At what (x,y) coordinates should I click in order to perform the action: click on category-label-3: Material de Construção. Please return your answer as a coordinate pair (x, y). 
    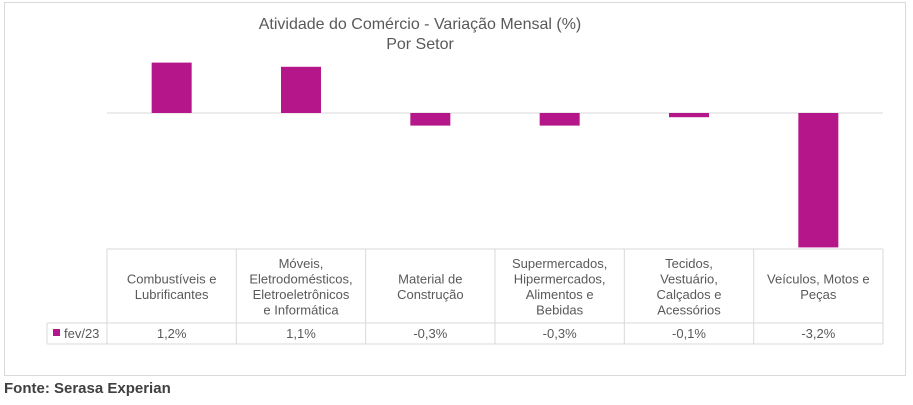
    Looking at the image, I should click on (430, 286).